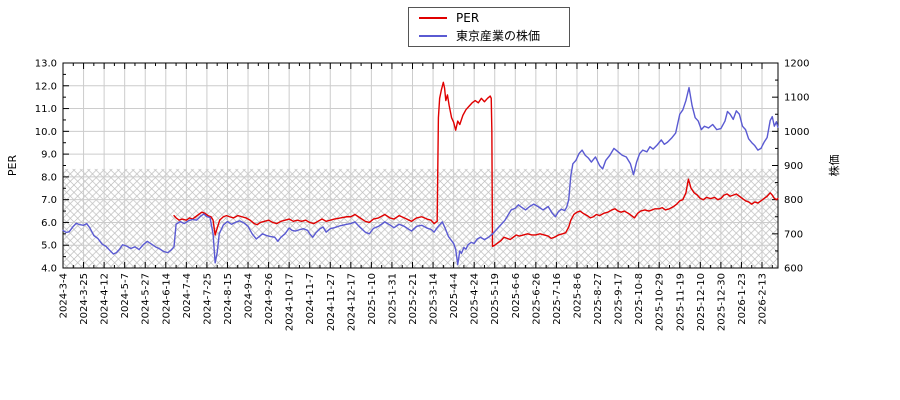 The height and width of the screenshot is (400, 900). What do you see at coordinates (351, 302) in the screenshot?
I see `svg-text: 2024-12-17` at bounding box center [351, 302].